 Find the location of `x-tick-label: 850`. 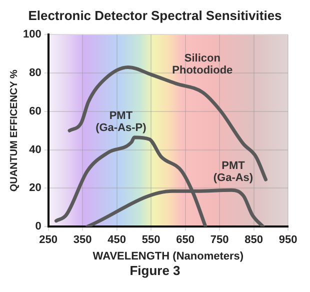

x-tick-label: 850 is located at coordinates (253, 240).